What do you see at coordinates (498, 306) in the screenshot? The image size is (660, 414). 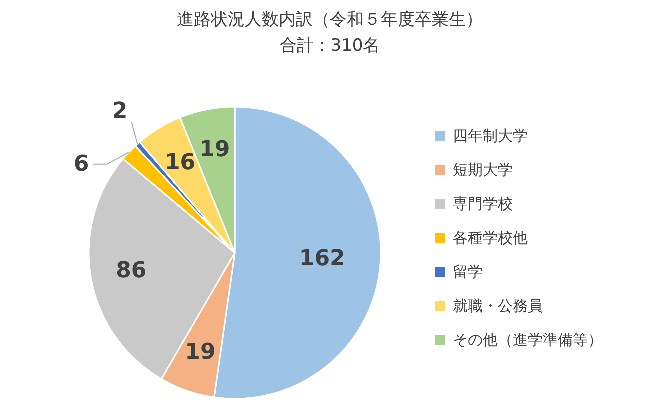 I see `legend-label: 就職・公務員` at bounding box center [498, 306].